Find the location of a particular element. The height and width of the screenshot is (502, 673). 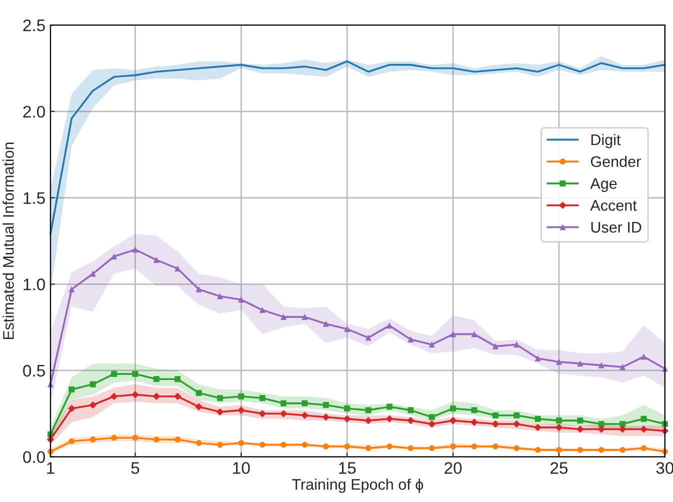

y-tick-label: 0.0 is located at coordinates (34, 457).